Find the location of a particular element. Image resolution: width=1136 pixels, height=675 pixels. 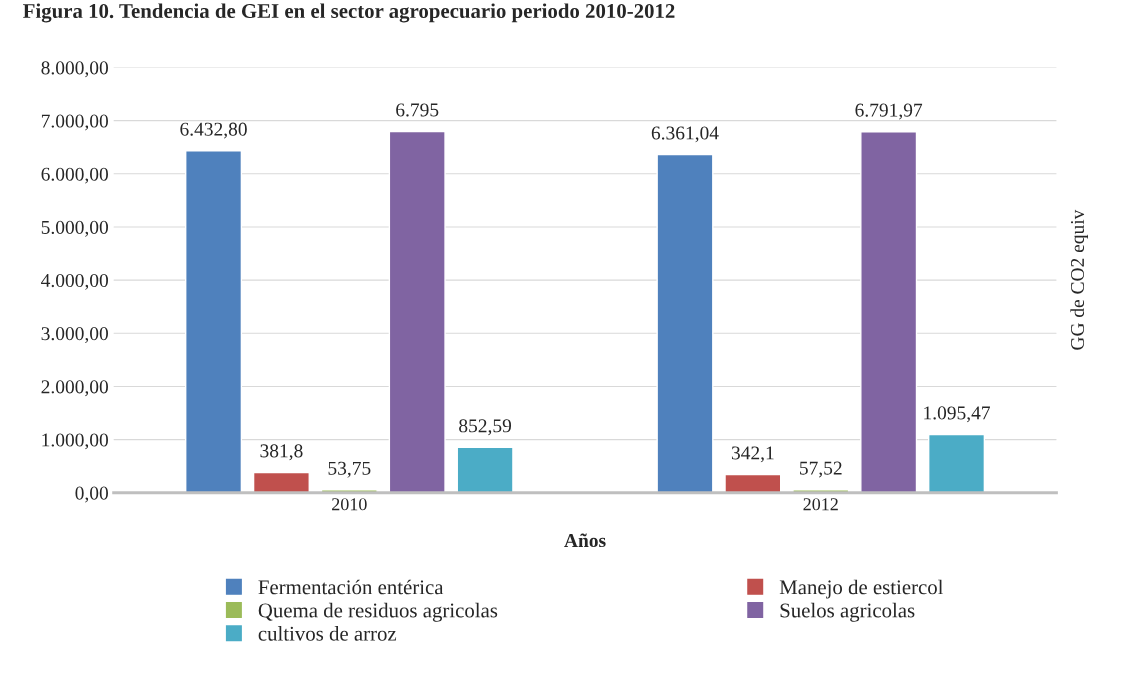

y-tick-label: 2.000,00 is located at coordinates (74, 388).